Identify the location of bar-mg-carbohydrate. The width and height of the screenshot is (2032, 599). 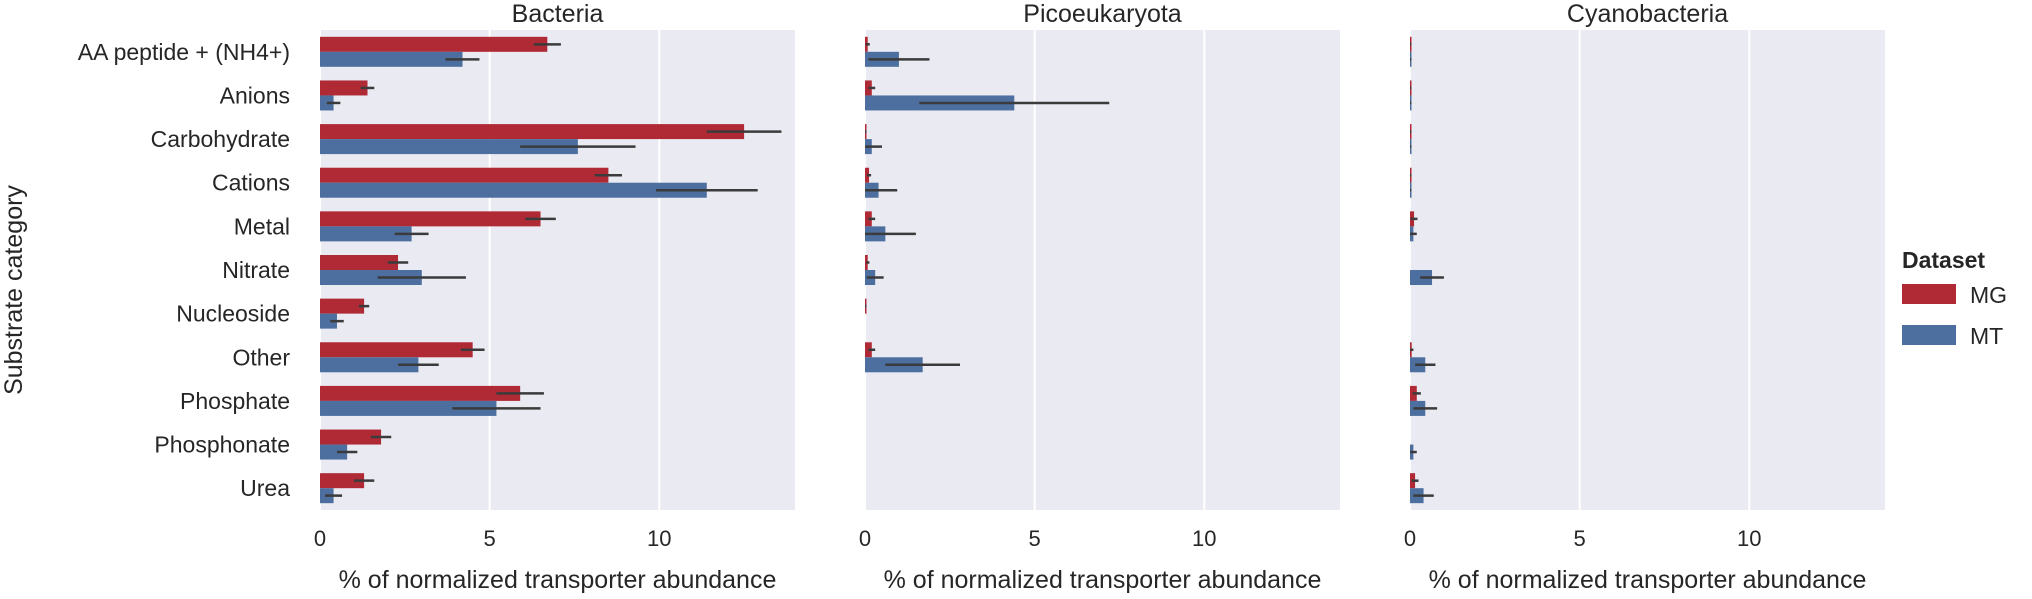
(532, 132).